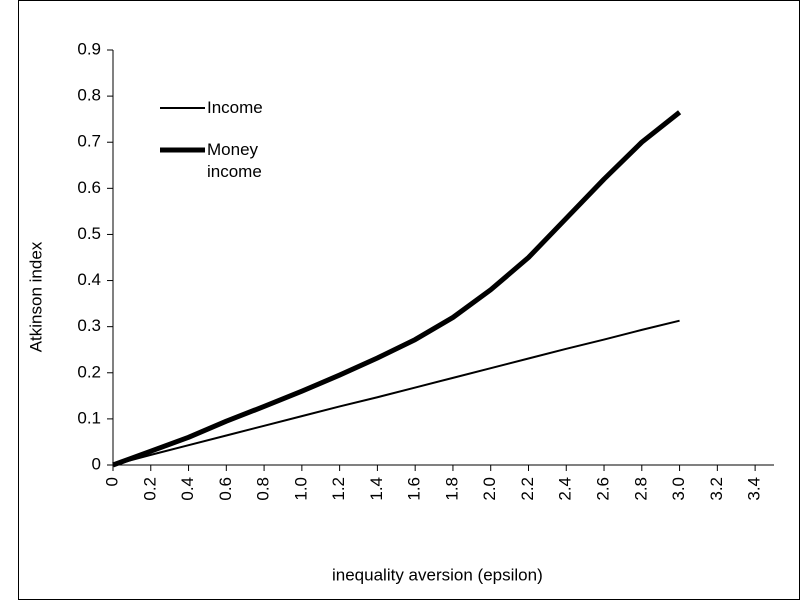  What do you see at coordinates (35, 296) in the screenshot?
I see `y-axis-label: Atkinson index` at bounding box center [35, 296].